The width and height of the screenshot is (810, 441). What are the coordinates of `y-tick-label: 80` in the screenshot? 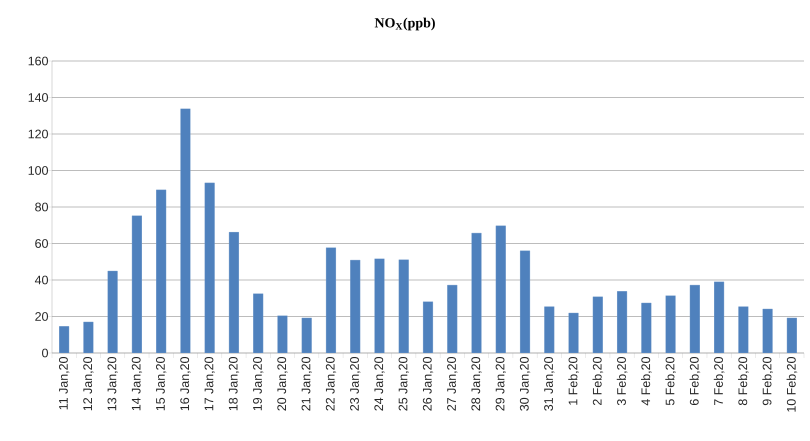 It's located at (41, 207).